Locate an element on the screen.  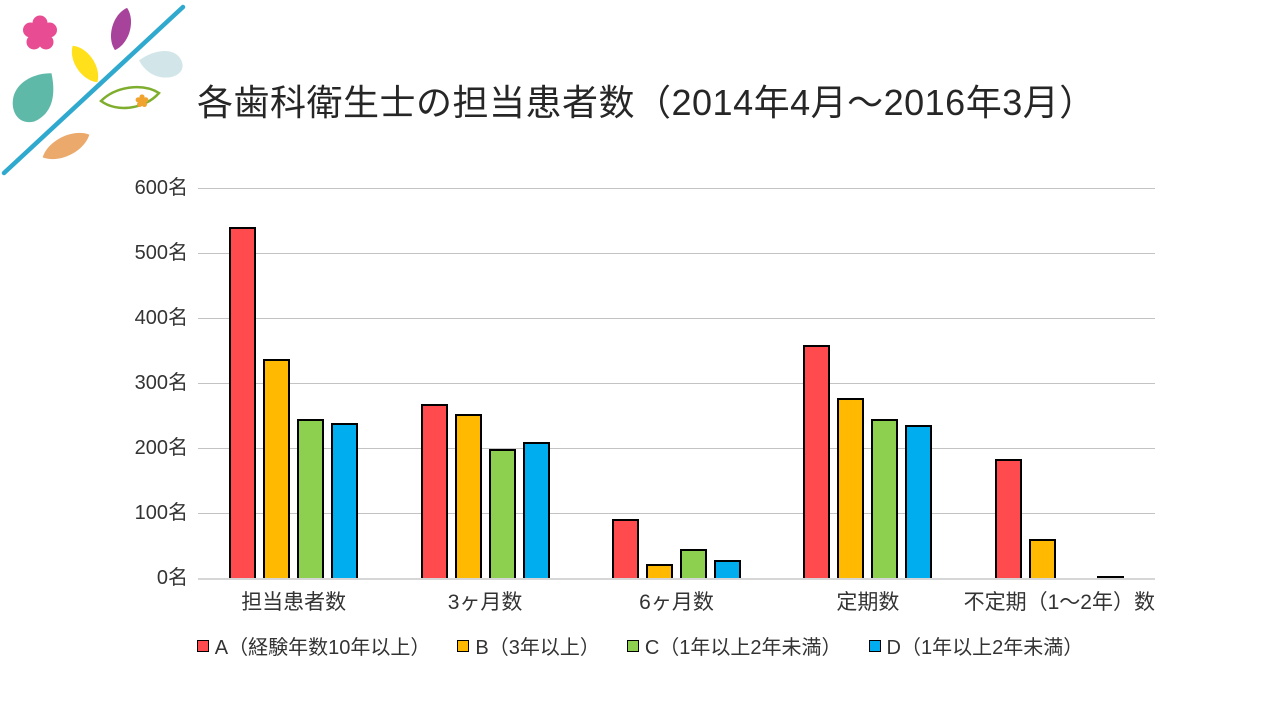
bar-series-B-6ヶ月数 is located at coordinates (659, 571).